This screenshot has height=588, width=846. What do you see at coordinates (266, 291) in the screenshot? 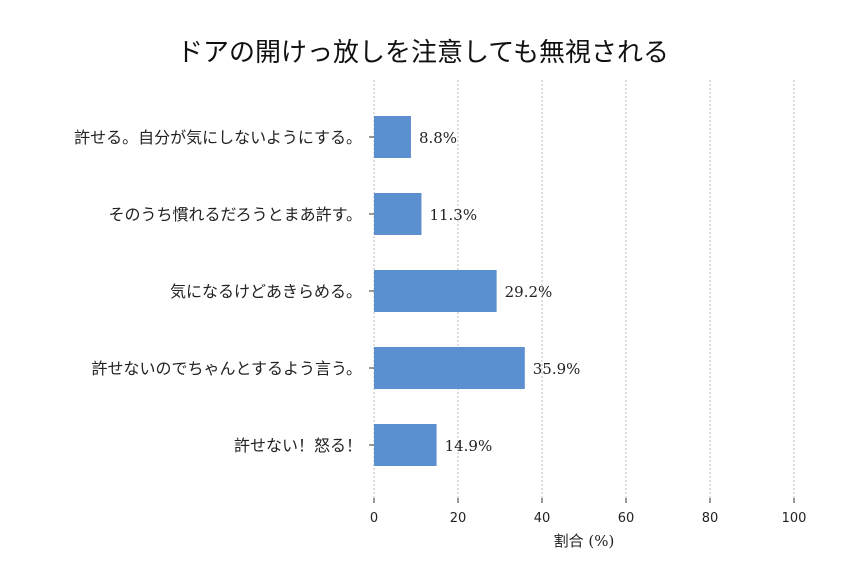
I see `category-label: 気になるけどあきらめる。` at bounding box center [266, 291].